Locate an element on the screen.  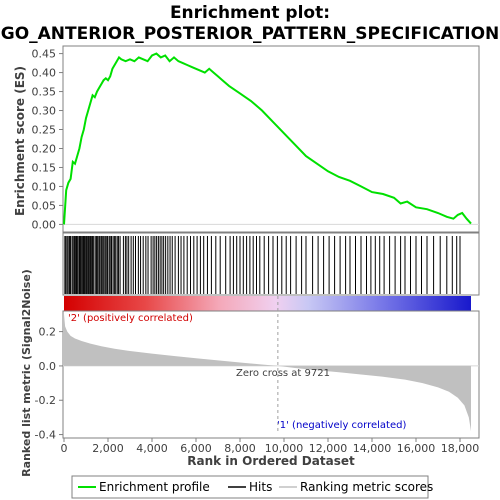
legend-frame is located at coordinates (250, 487).